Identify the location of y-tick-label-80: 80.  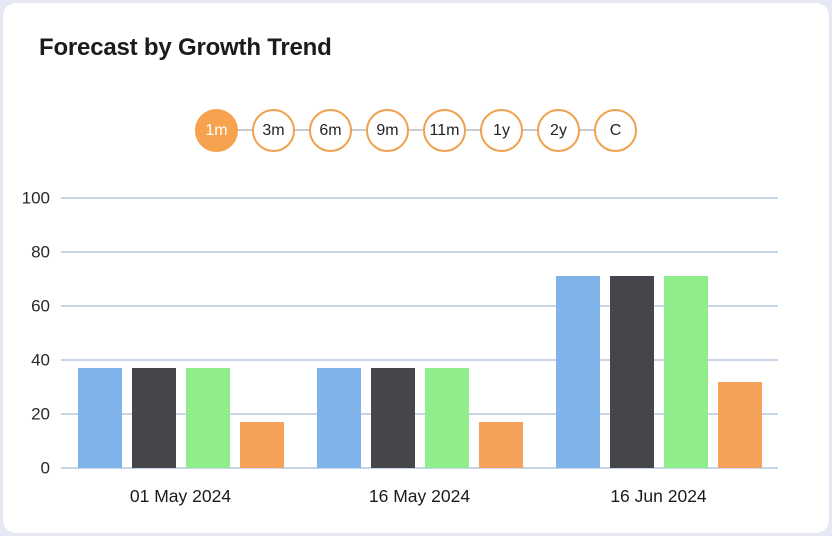
(40, 252).